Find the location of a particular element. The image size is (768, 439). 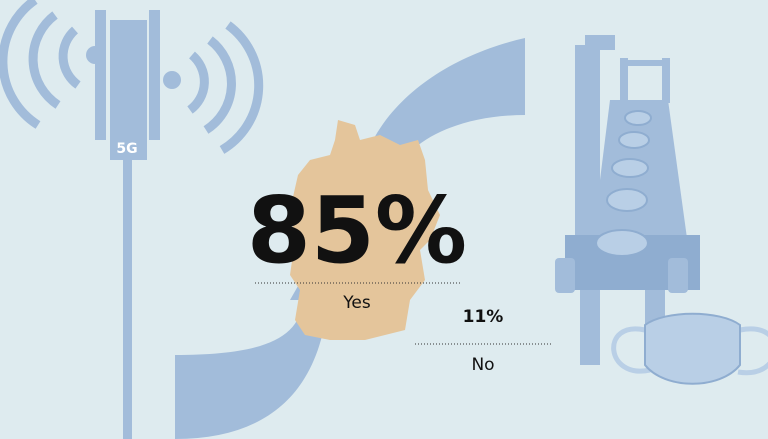

face-mask is located at coordinates (689, 348).